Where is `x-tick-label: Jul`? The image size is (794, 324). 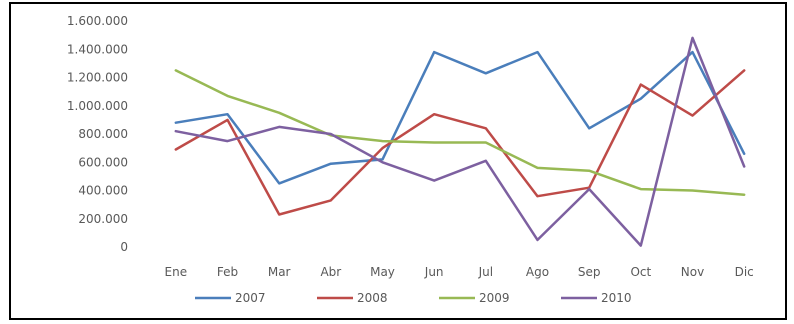 x-tick-label: Jul is located at coordinates (485, 272).